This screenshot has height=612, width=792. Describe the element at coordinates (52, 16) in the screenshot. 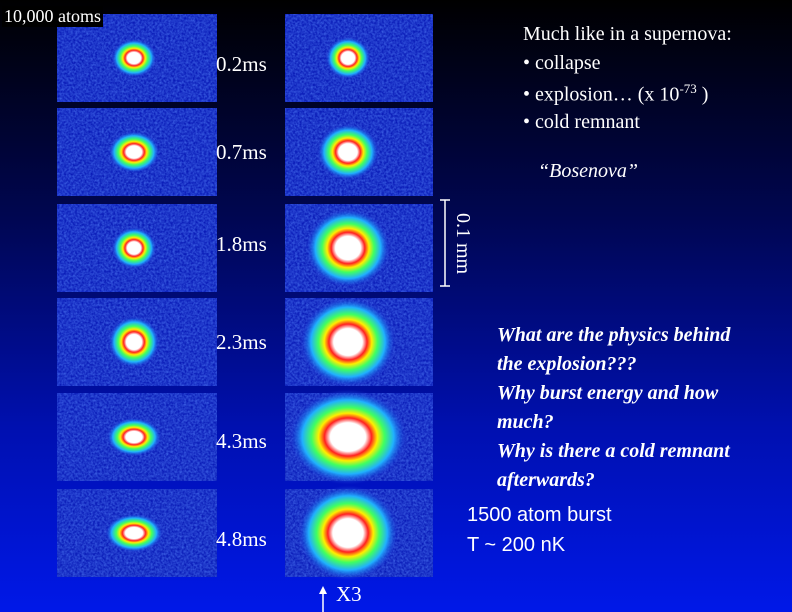

I see `atoms-label: 10,000 atoms` at that location.